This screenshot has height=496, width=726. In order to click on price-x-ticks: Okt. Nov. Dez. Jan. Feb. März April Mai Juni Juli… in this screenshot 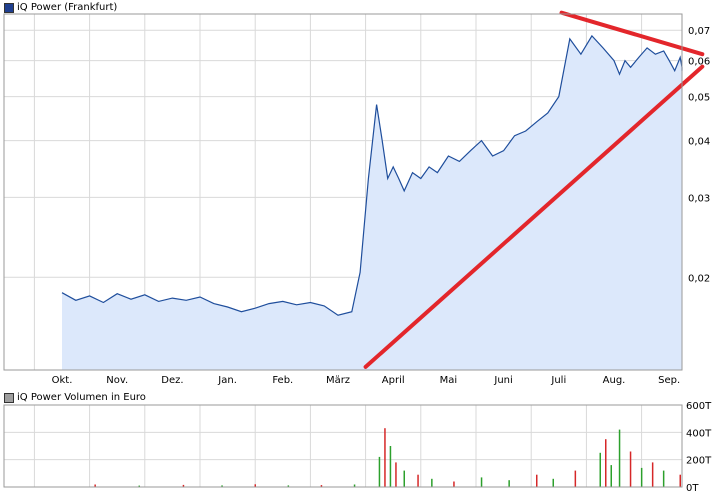, I will do `click(366, 380)`.